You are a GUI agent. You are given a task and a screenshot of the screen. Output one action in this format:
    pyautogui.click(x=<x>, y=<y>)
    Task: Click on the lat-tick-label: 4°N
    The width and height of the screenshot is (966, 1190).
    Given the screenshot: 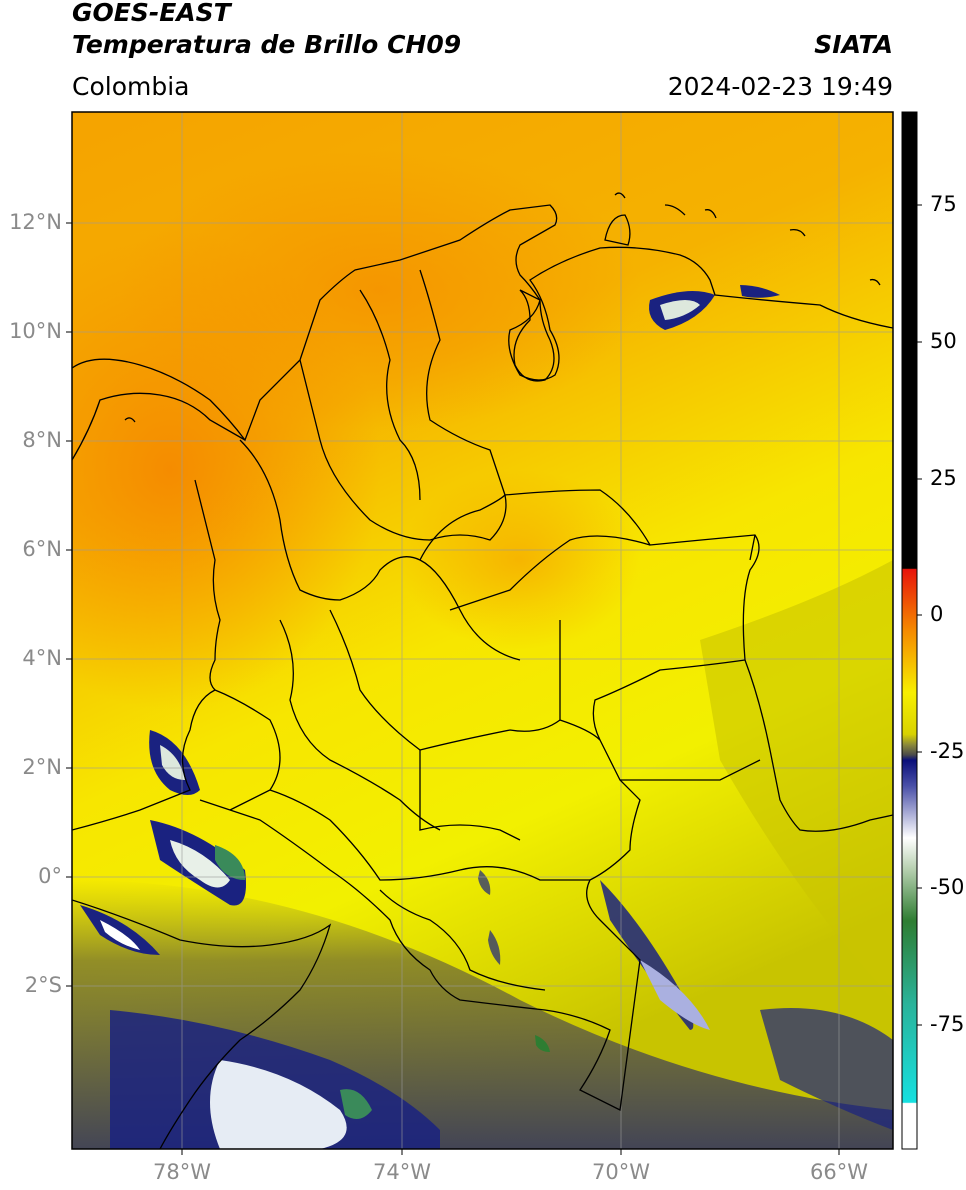 What is the action you would take?
    pyautogui.click(x=42, y=658)
    